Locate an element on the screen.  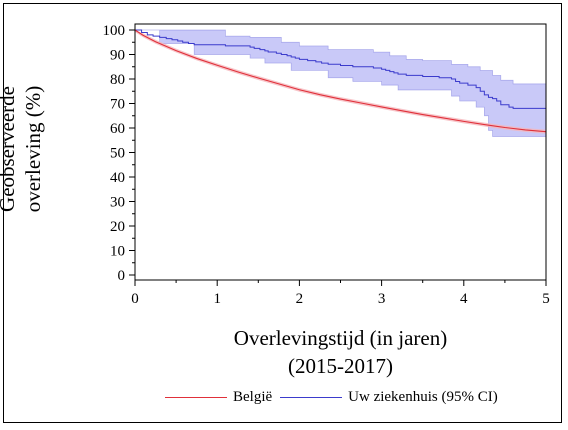
y-tick-label-70: 70 is located at coordinates (117, 105).